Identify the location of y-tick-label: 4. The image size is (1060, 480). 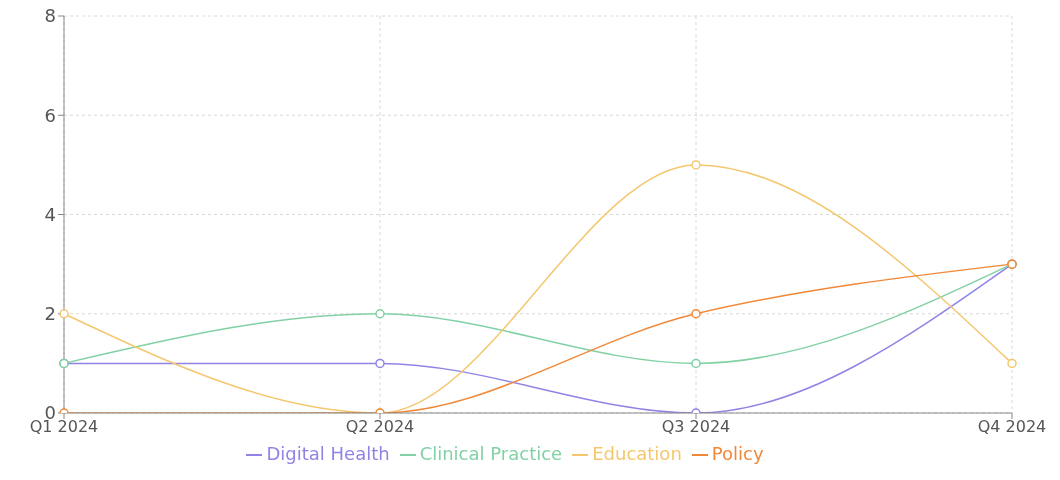
(50, 214).